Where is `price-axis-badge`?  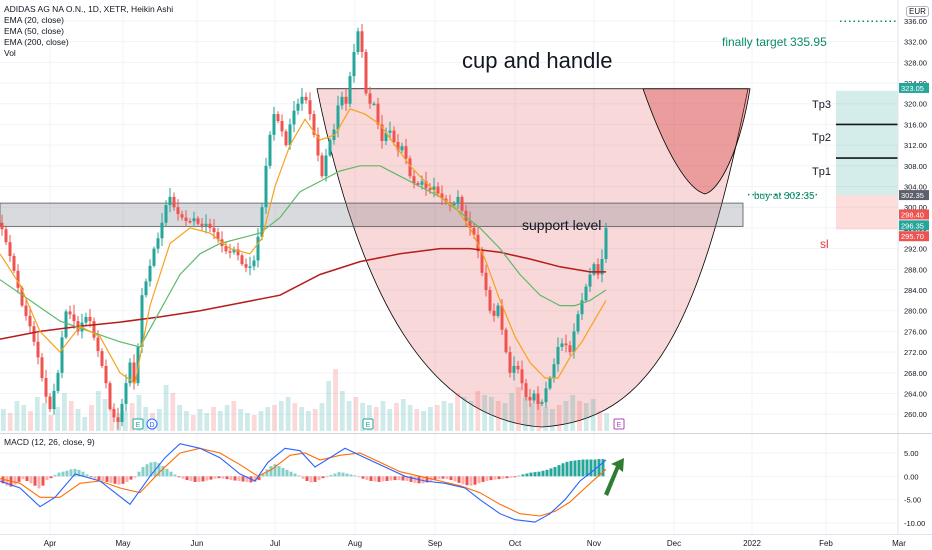 price-axis-badge is located at coordinates (914, 214).